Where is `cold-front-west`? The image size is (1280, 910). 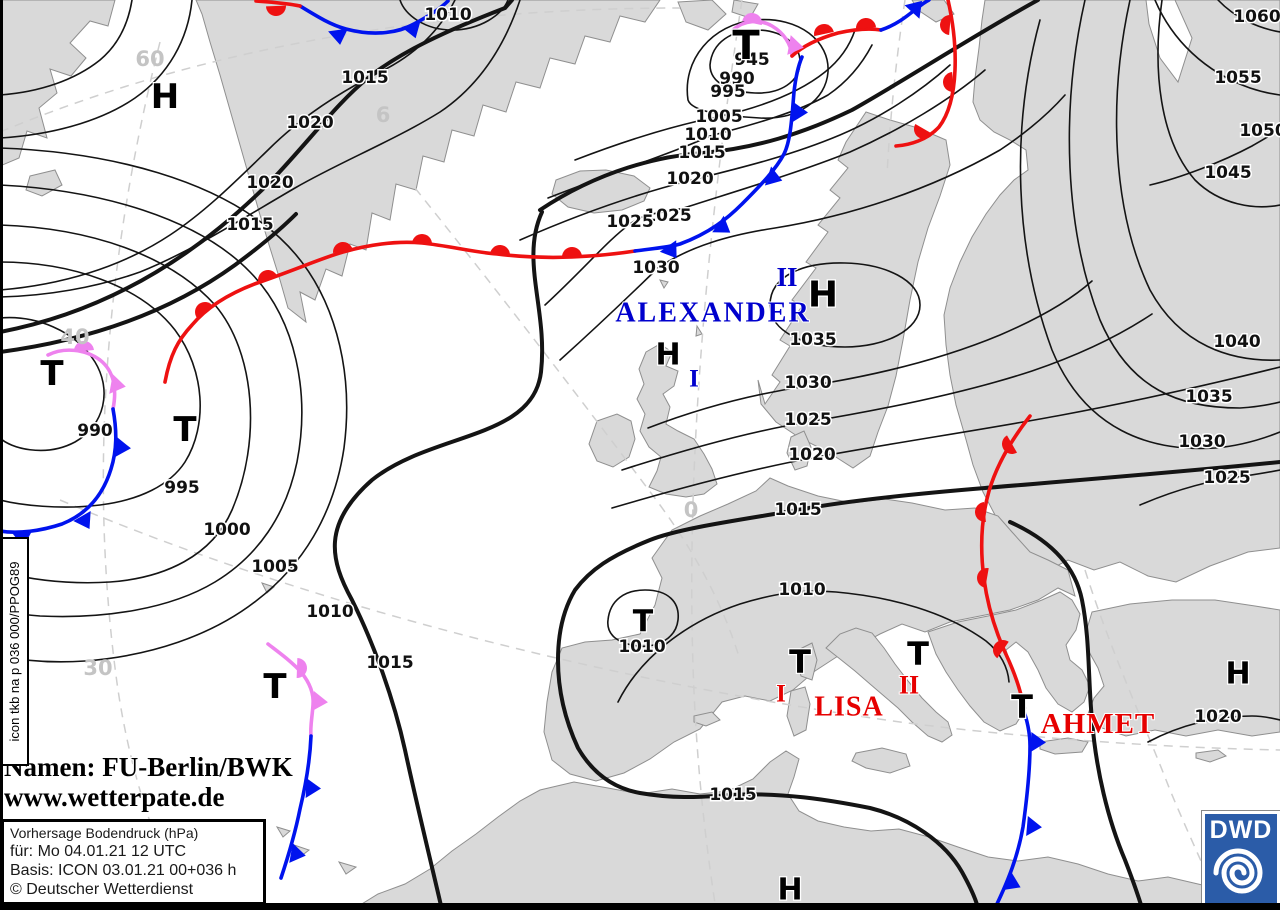 cold-front-west is located at coordinates (59, 470).